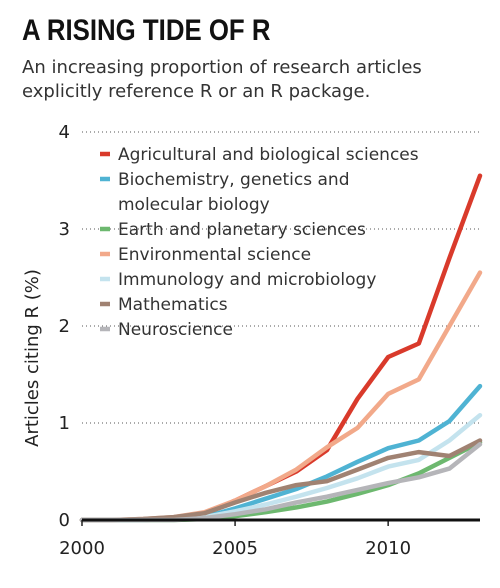 This screenshot has width=500, height=588. What do you see at coordinates (268, 155) in the screenshot?
I see `legend-label: Agricultural and biological sciences` at bounding box center [268, 155].